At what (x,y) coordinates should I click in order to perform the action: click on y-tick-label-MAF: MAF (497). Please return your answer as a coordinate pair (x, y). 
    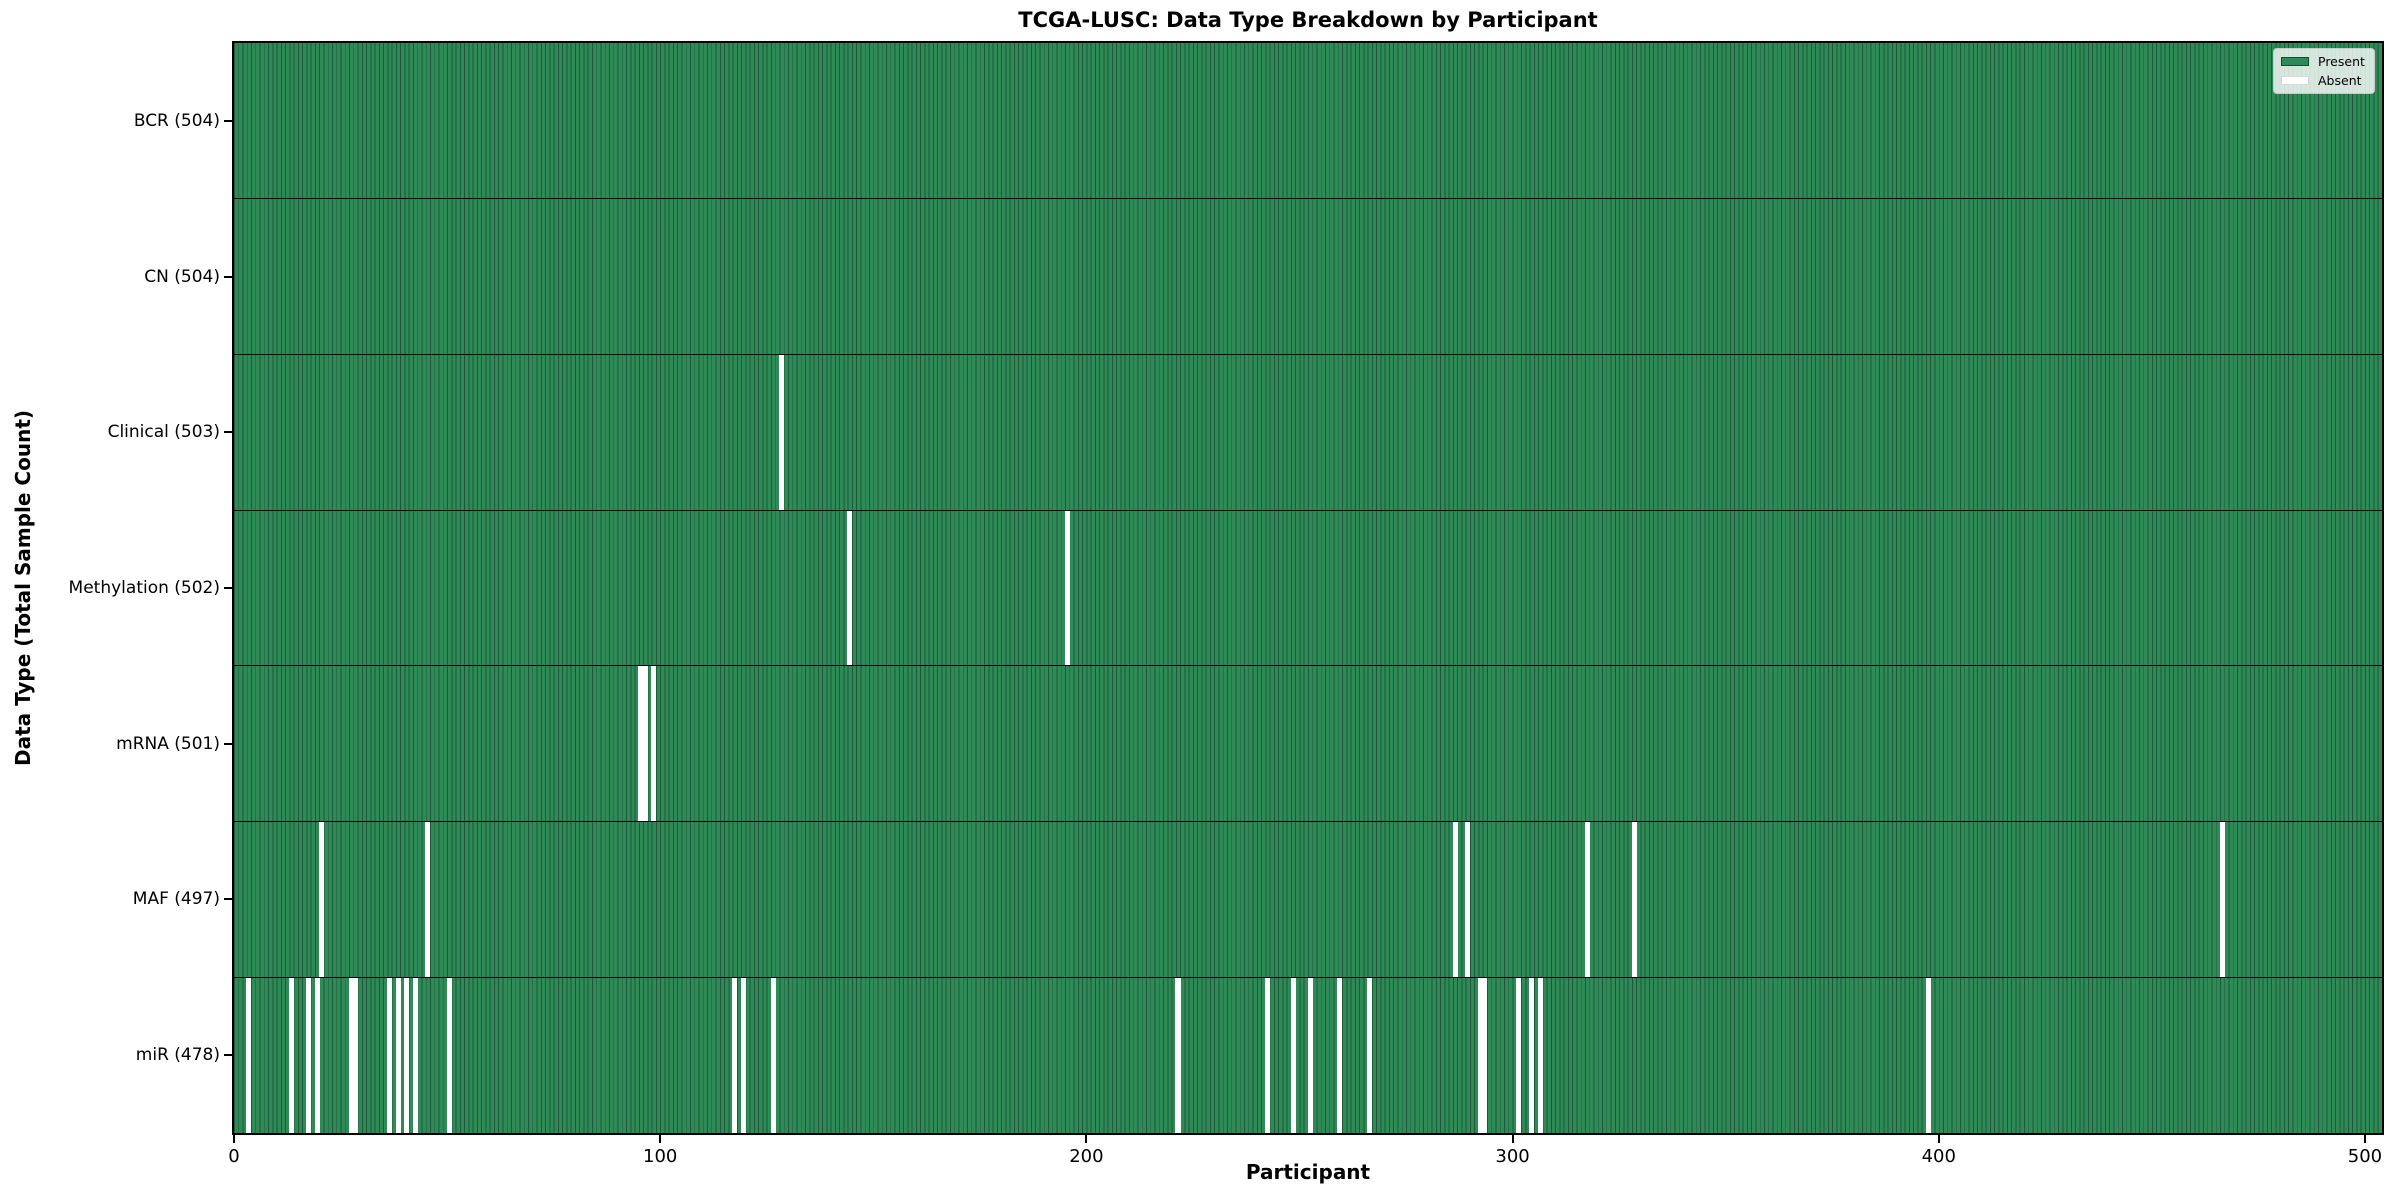
    Looking at the image, I should click on (176, 899).